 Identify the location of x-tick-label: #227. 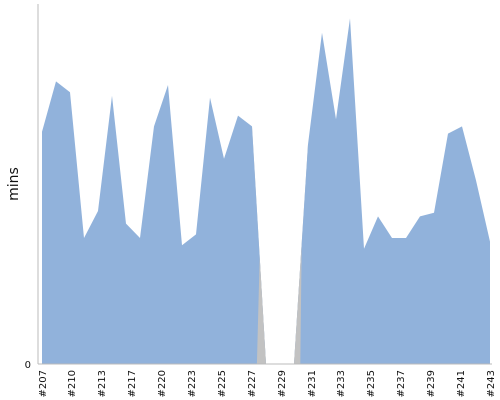
(252, 383).